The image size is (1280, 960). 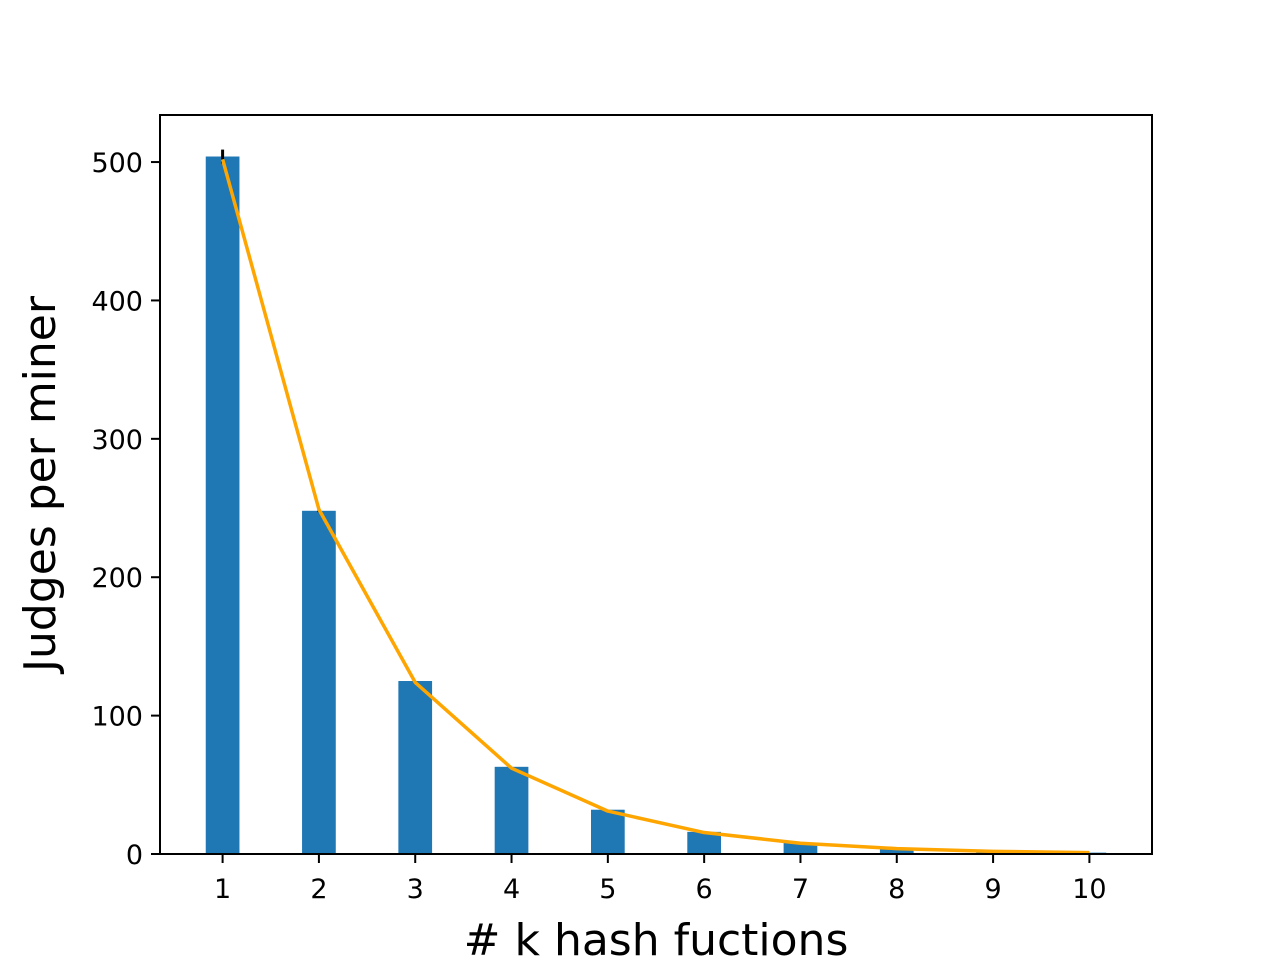 I want to click on x-tick-label: 7, so click(x=800, y=889).